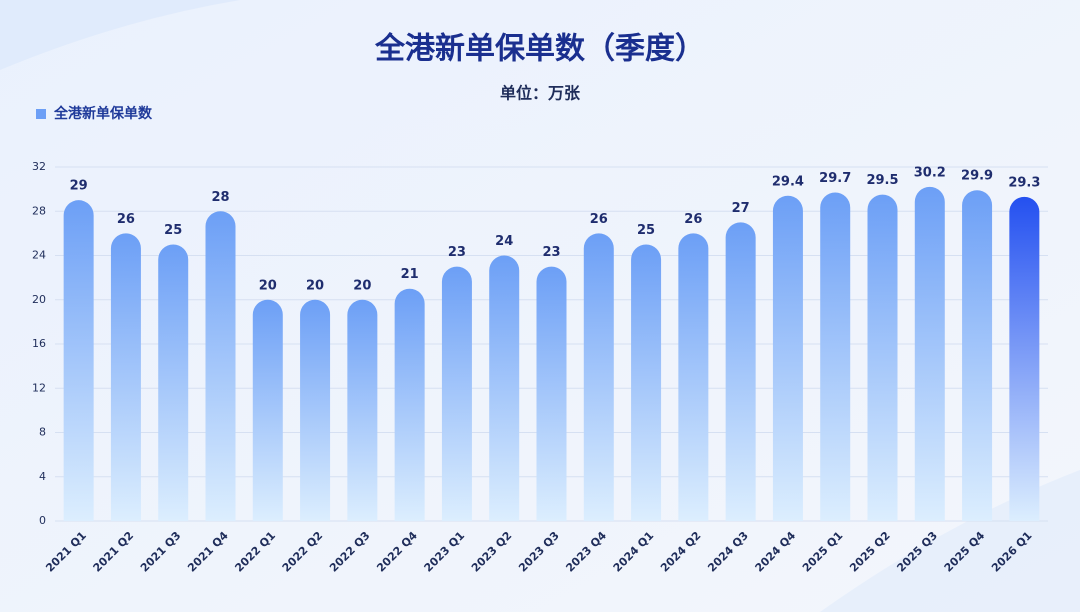 This screenshot has width=1080, height=612. I want to click on data-label: 29.3, so click(1024, 182).